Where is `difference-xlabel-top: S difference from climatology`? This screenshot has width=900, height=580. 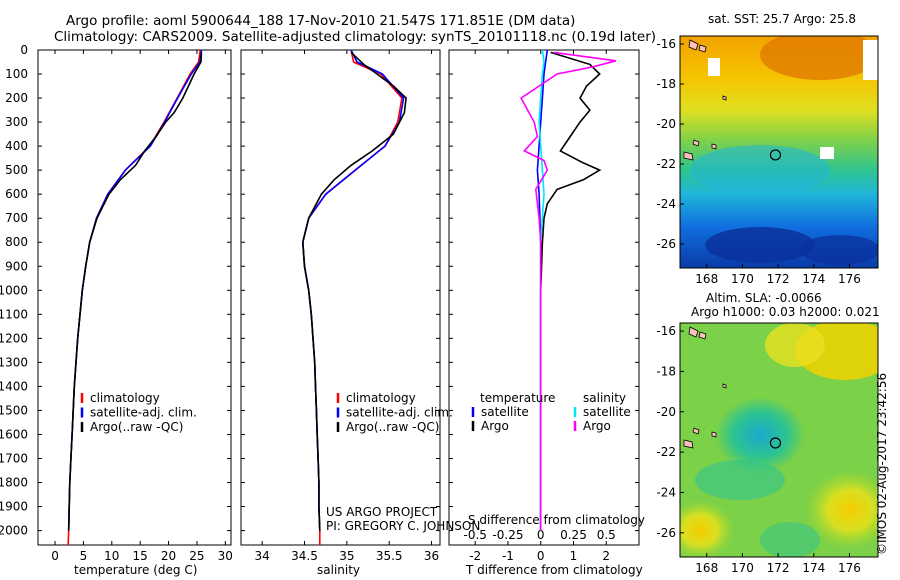
difference-xlabel-top: S difference from climatology is located at coordinates (556, 520).